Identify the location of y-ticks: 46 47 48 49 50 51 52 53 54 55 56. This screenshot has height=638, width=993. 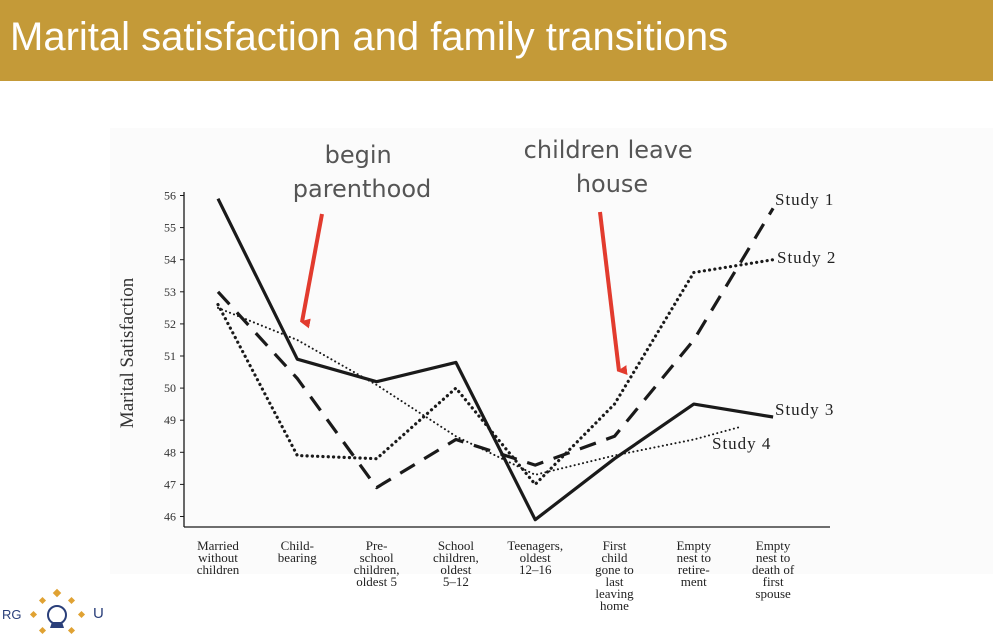
(174, 356).